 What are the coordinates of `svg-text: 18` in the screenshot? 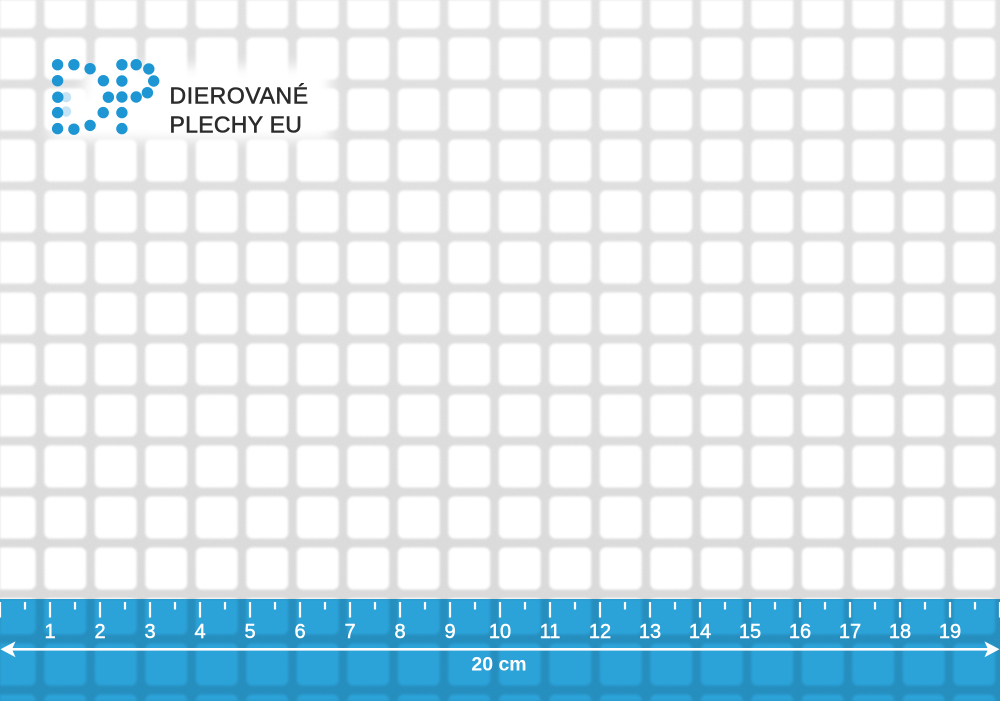 It's located at (900, 632).